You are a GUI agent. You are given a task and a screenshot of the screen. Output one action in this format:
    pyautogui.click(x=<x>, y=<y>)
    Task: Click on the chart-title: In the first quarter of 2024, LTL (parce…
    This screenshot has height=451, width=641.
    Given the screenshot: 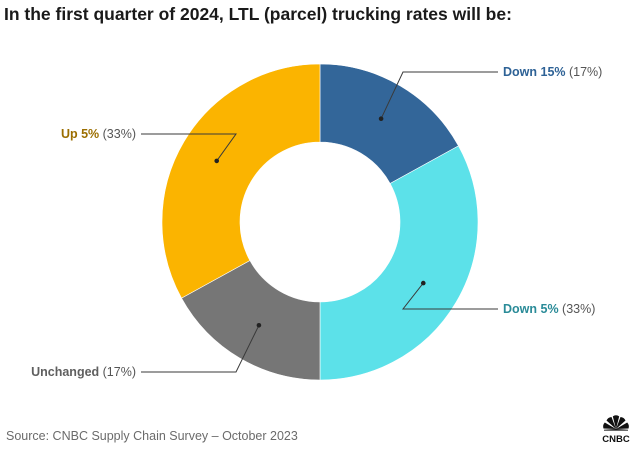 What is the action you would take?
    pyautogui.click(x=258, y=14)
    